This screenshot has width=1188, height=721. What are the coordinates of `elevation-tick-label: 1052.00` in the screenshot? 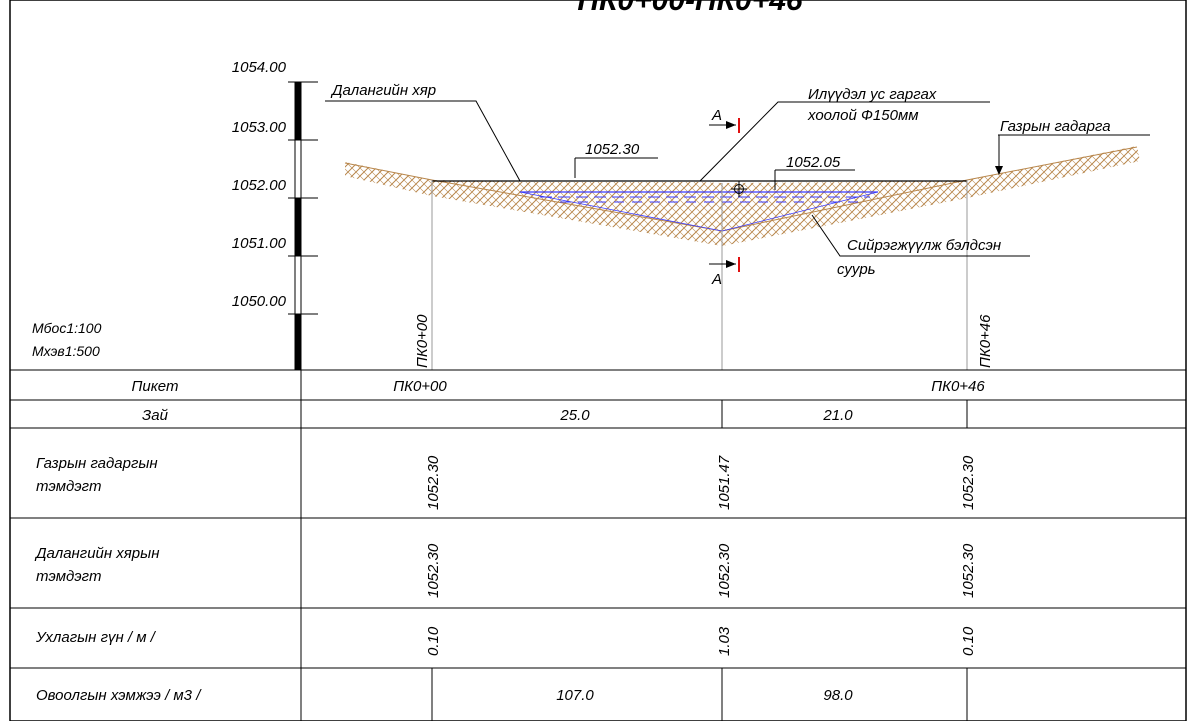 It's located at (259, 185).